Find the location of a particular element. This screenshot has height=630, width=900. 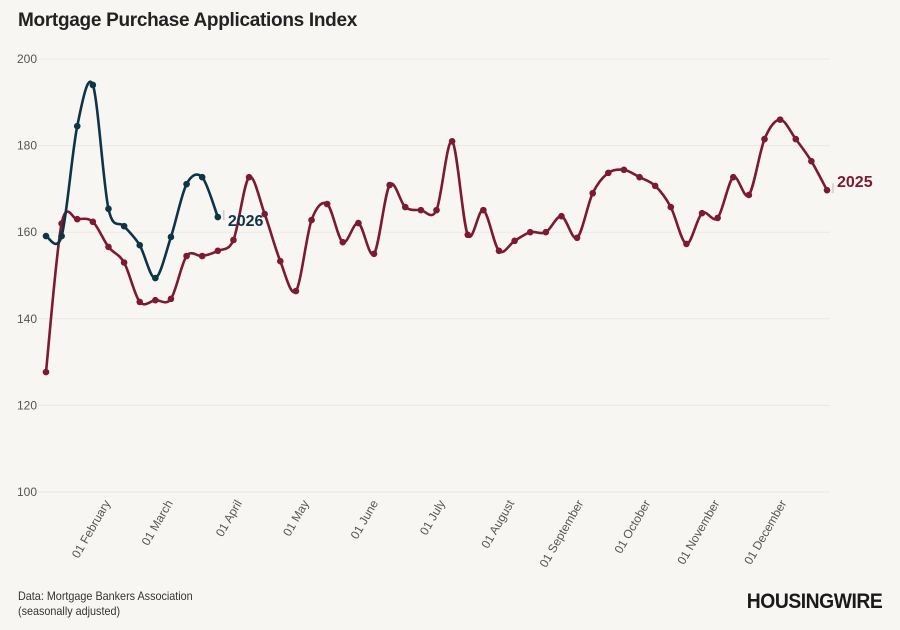

source-line-1: Data: Mortgage Bankers Association is located at coordinates (105, 596).